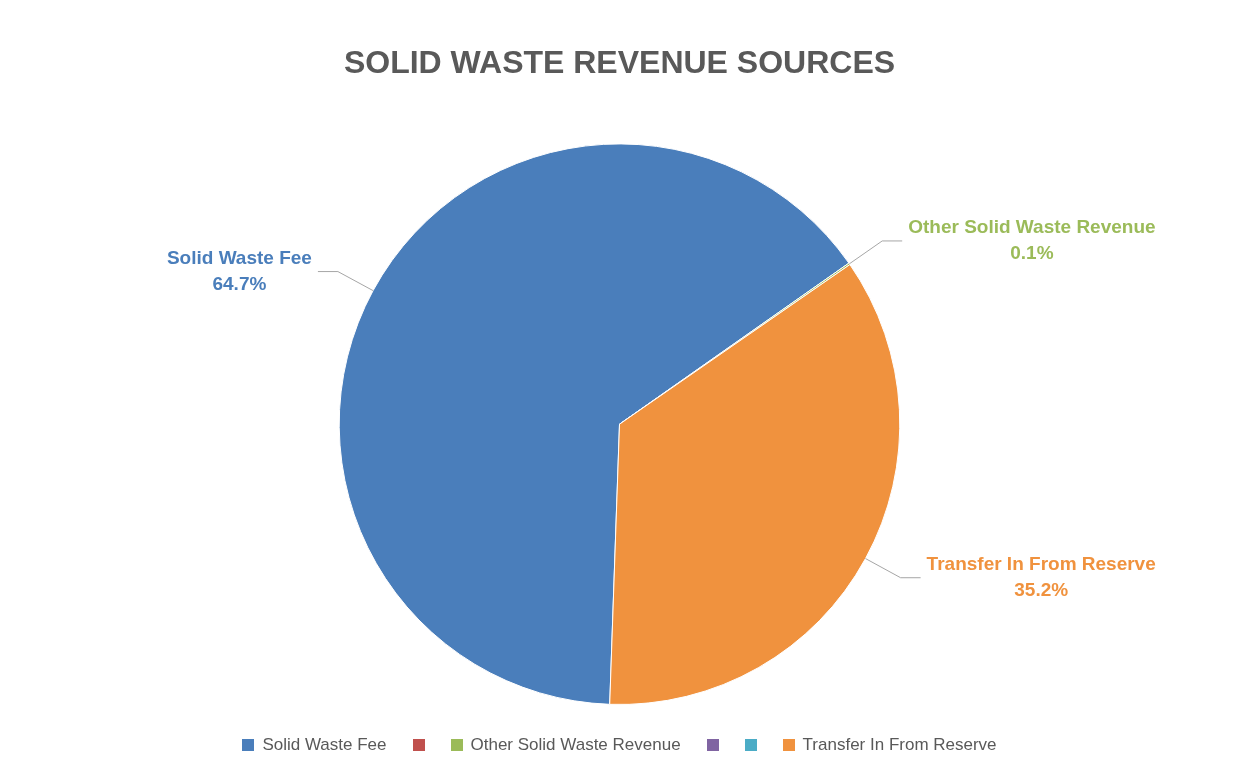  I want to click on slice-label: Transfer In From Reserve, so click(1041, 563).